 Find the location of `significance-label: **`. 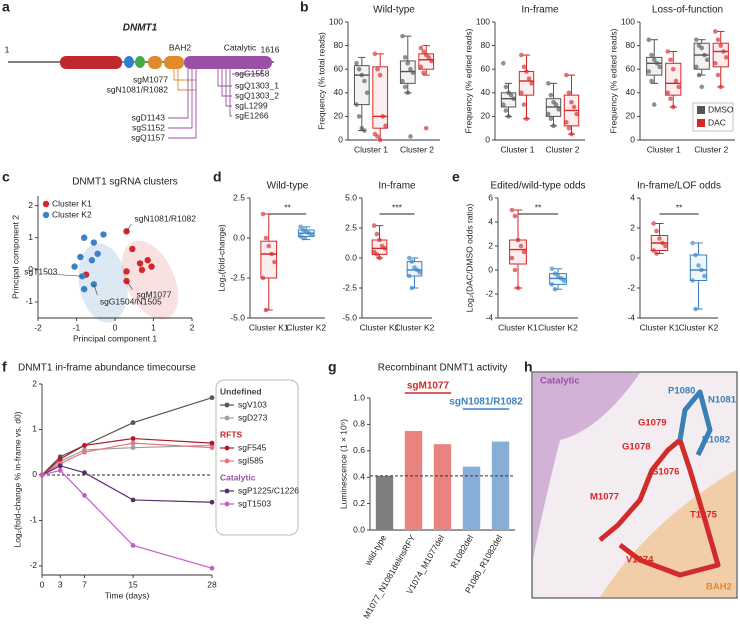

significance-label: ** is located at coordinates (679, 207).